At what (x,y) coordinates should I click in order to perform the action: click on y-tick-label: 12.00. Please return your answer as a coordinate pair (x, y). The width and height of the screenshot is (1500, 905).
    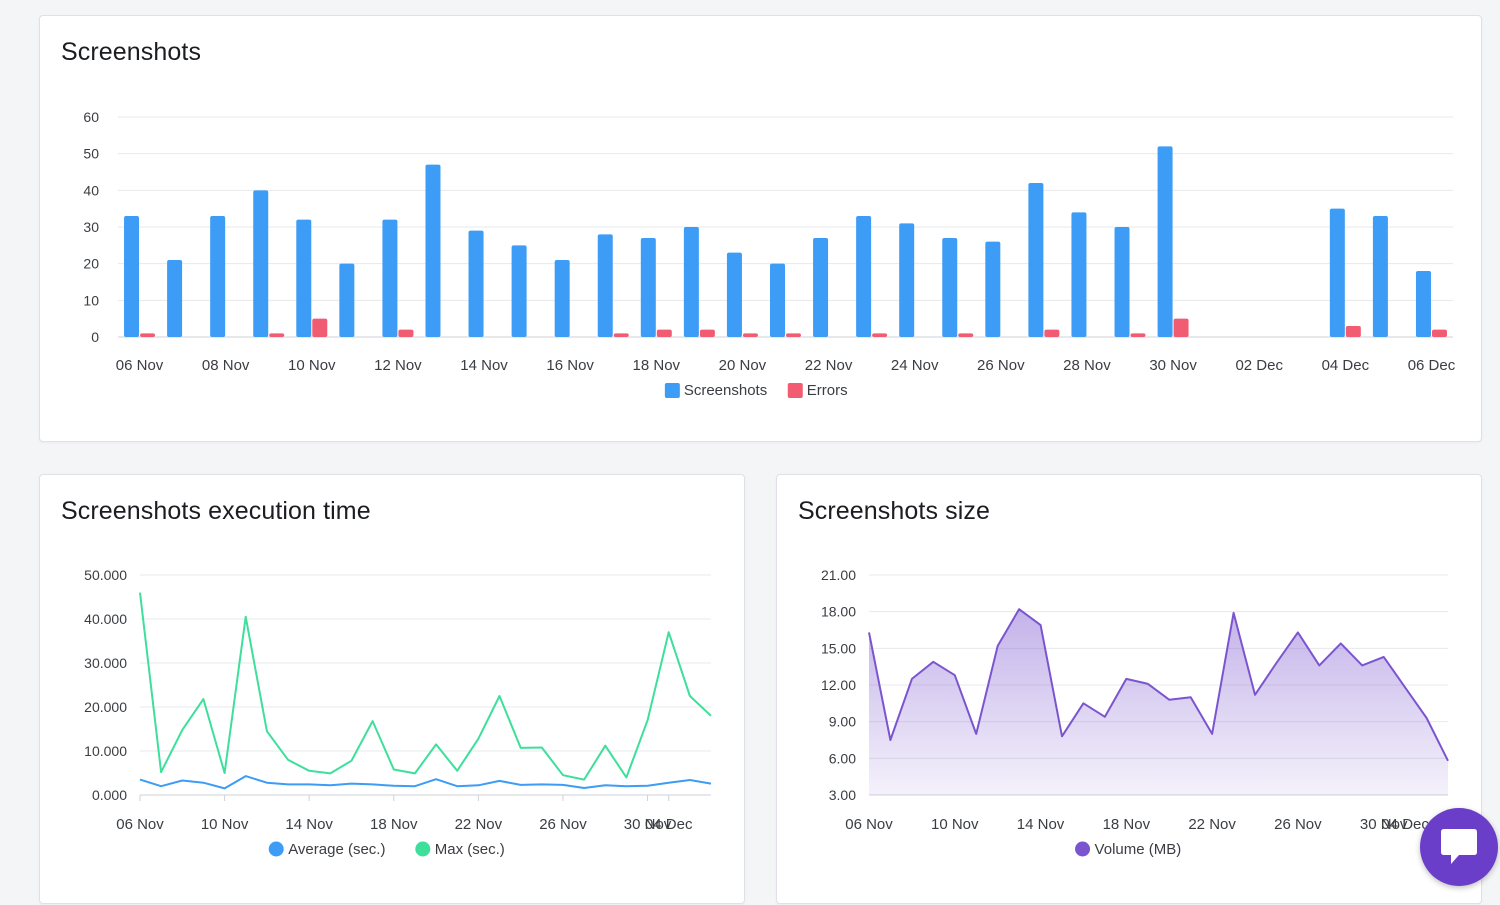
    Looking at the image, I should click on (838, 685).